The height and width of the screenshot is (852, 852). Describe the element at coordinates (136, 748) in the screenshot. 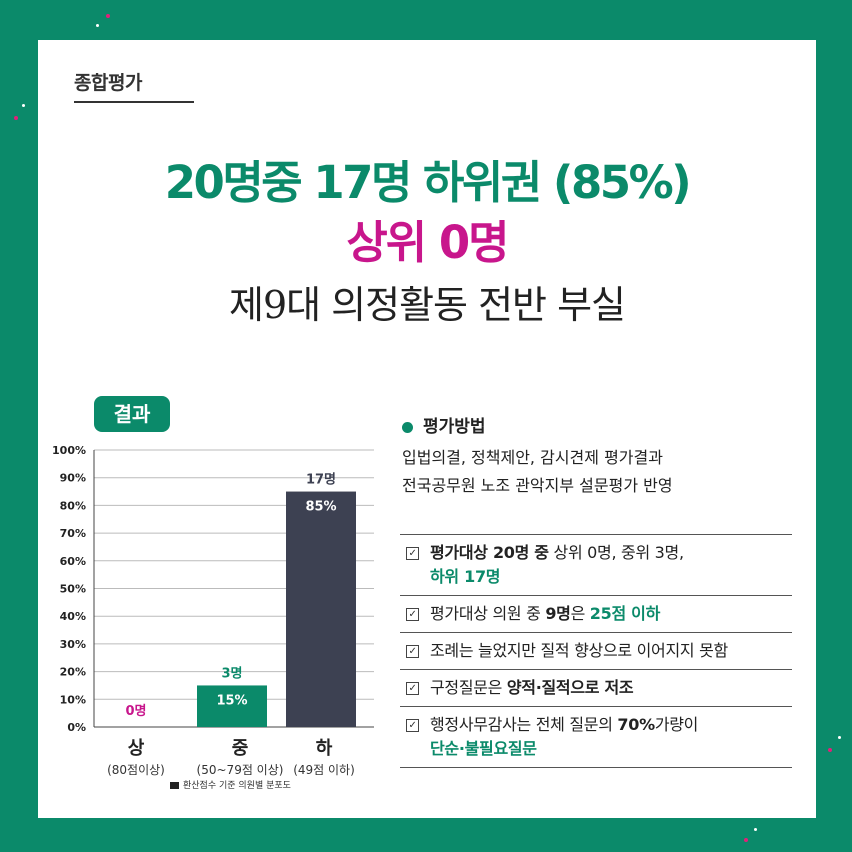

I see `x-category-label: 상` at that location.